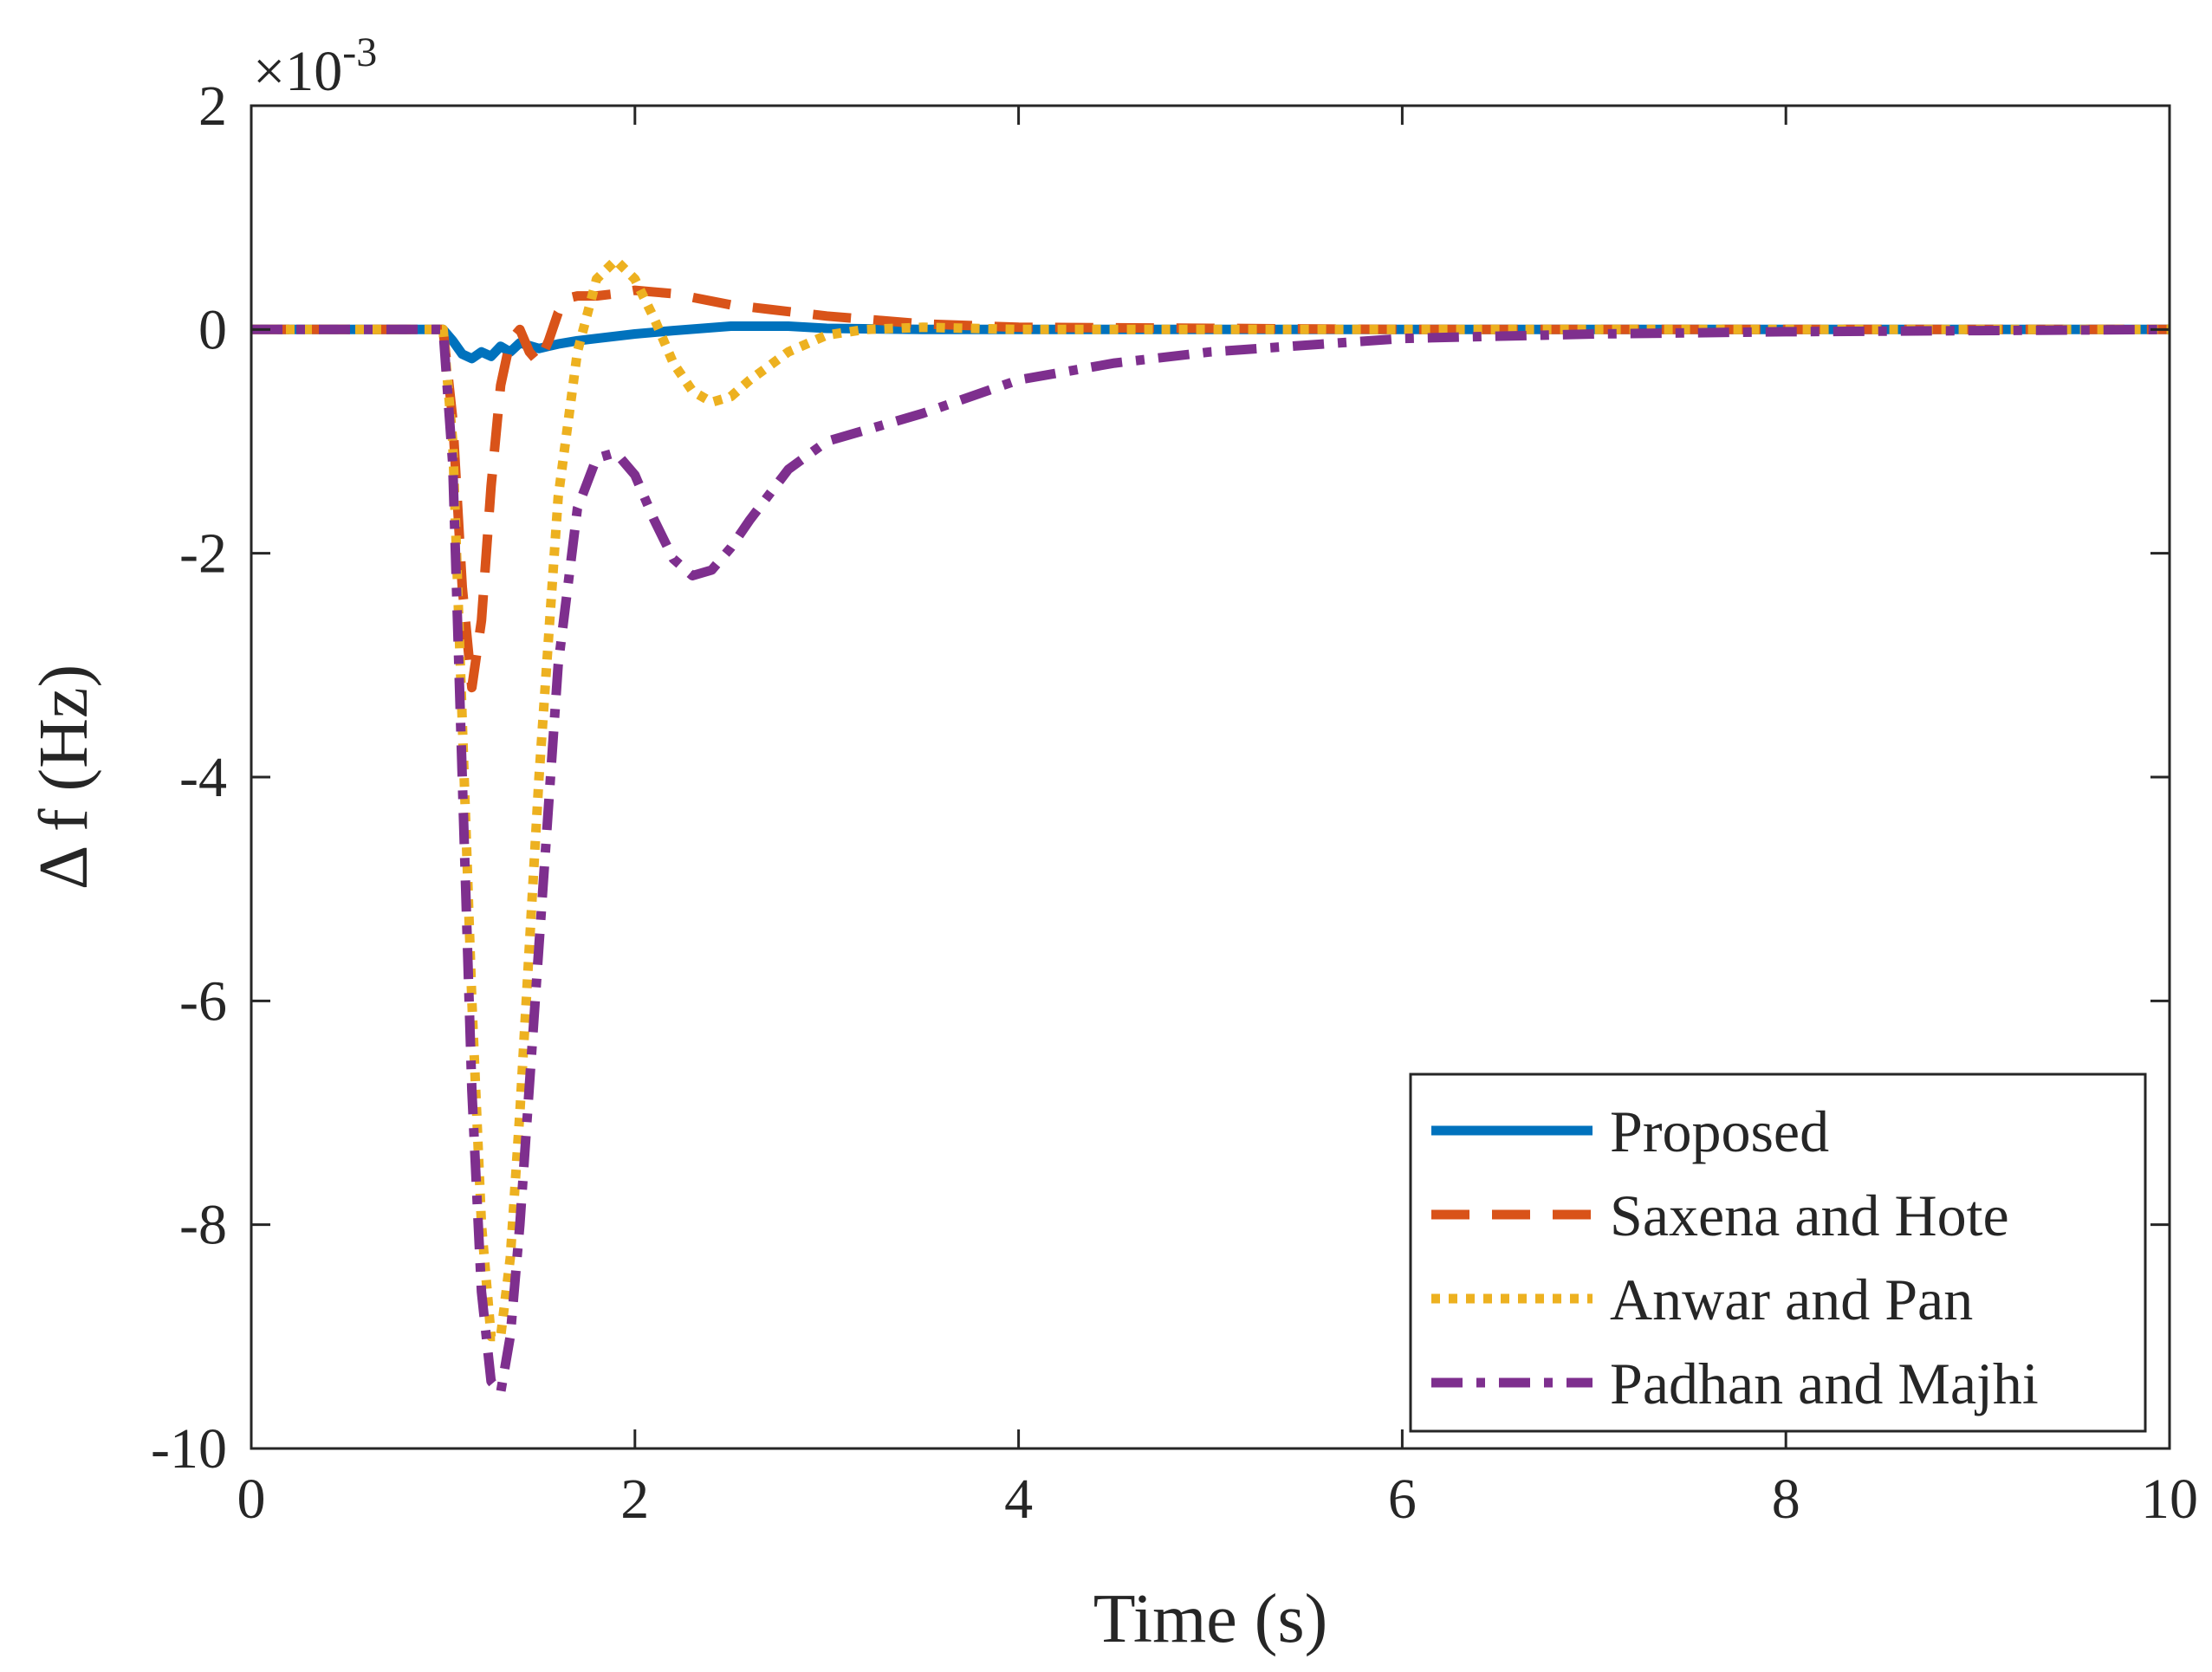  I want to click on x-tick-label: 0, so click(251, 1499).